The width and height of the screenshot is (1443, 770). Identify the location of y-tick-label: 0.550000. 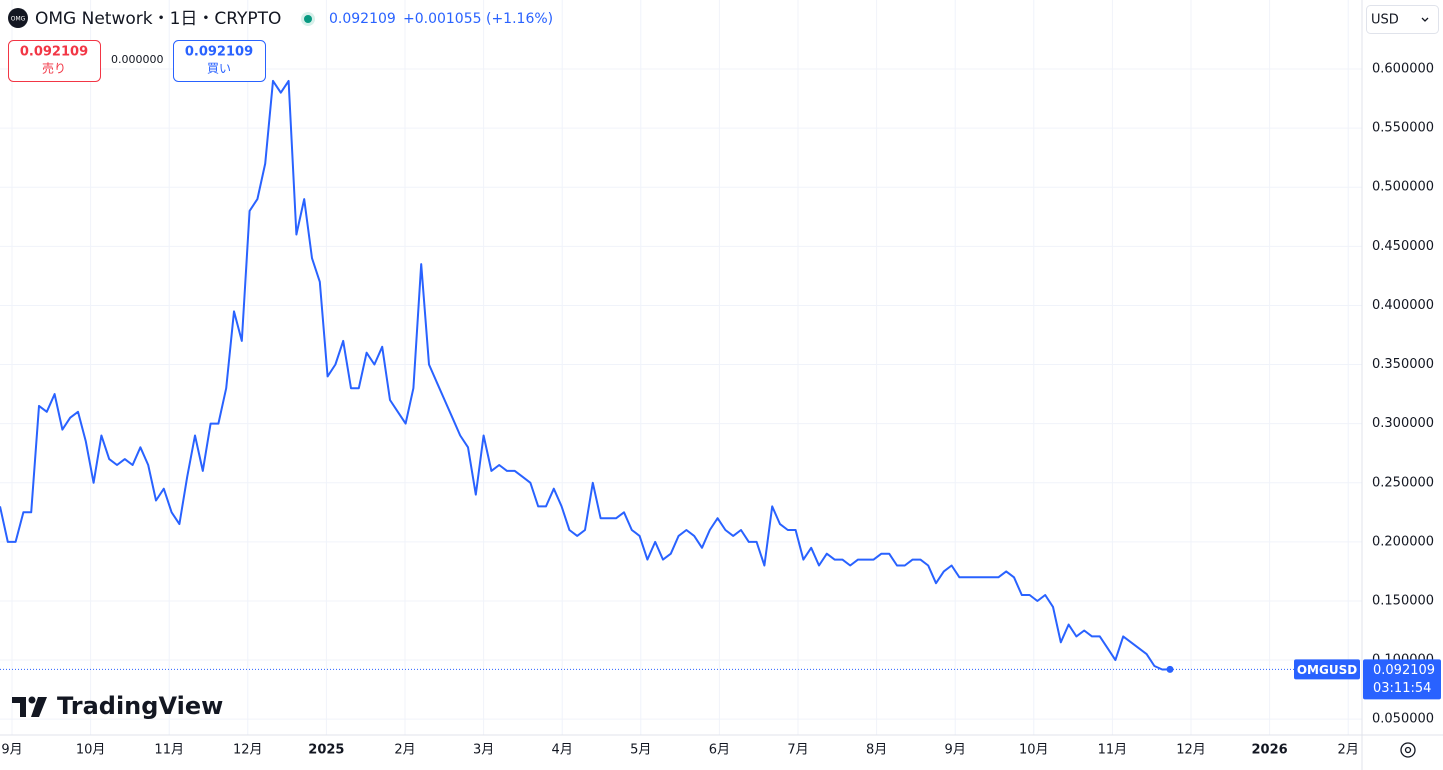
(1403, 128).